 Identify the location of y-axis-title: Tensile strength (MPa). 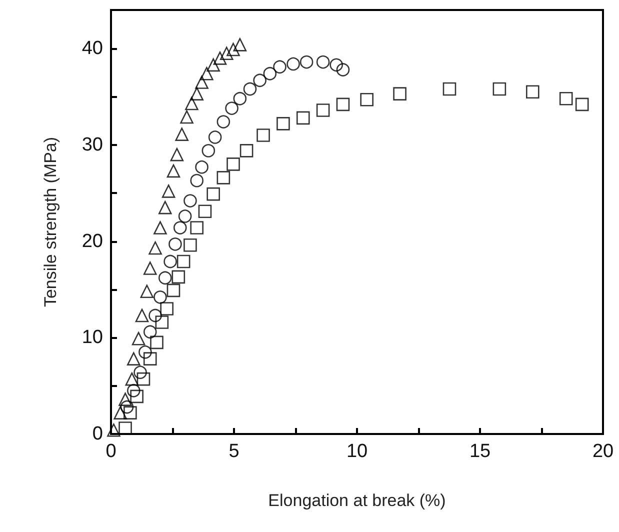
(50, 222).